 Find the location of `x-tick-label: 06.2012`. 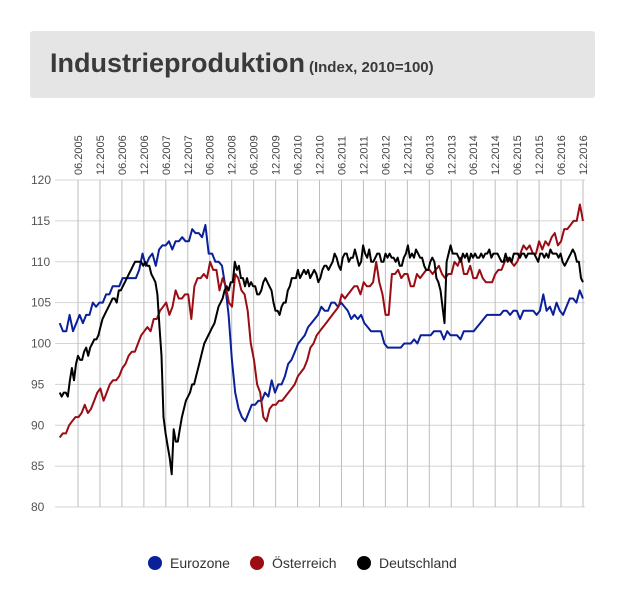

x-tick-label: 06.2012 is located at coordinates (386, 155).